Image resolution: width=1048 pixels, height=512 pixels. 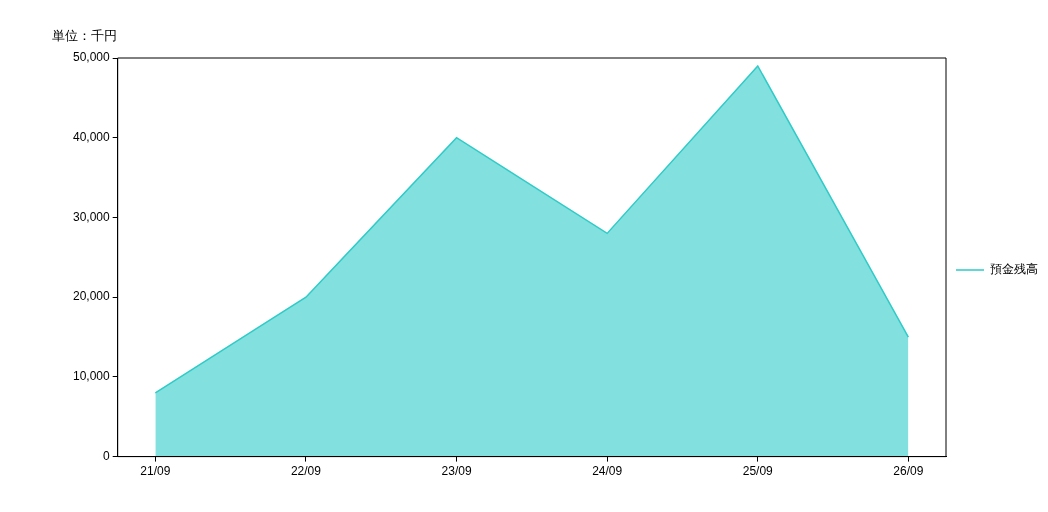 What do you see at coordinates (306, 471) in the screenshot?
I see `x-tick-label: 22/09` at bounding box center [306, 471].